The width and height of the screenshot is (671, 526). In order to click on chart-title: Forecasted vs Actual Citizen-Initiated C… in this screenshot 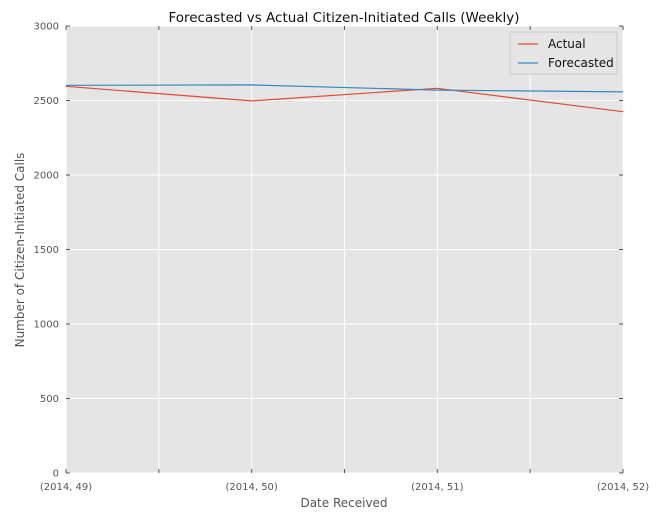, I will do `click(343, 18)`.